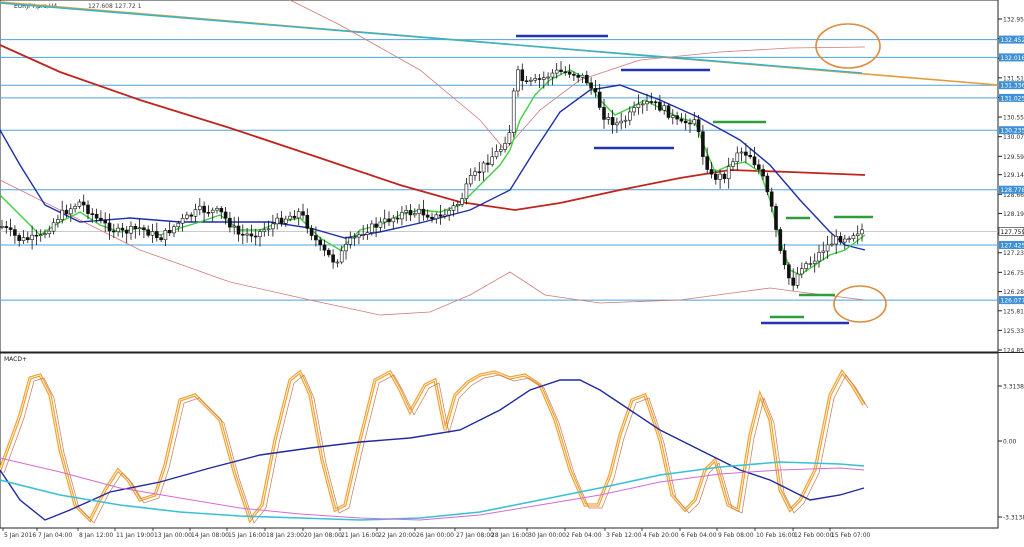 Image resolution: width=1024 pixels, height=547 pixels. I want to click on time-axis-label: 8 Jan 12:00, so click(96, 535).